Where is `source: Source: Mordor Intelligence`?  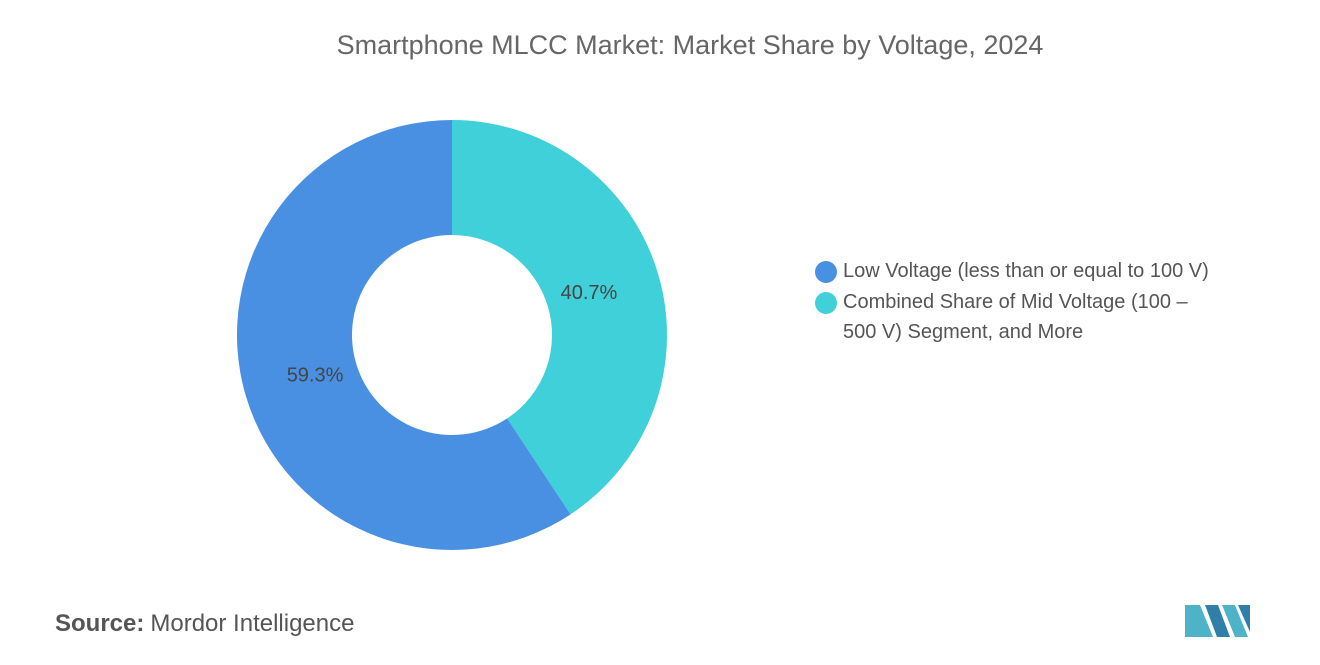
source: Source: Mordor Intelligence is located at coordinates (204, 624).